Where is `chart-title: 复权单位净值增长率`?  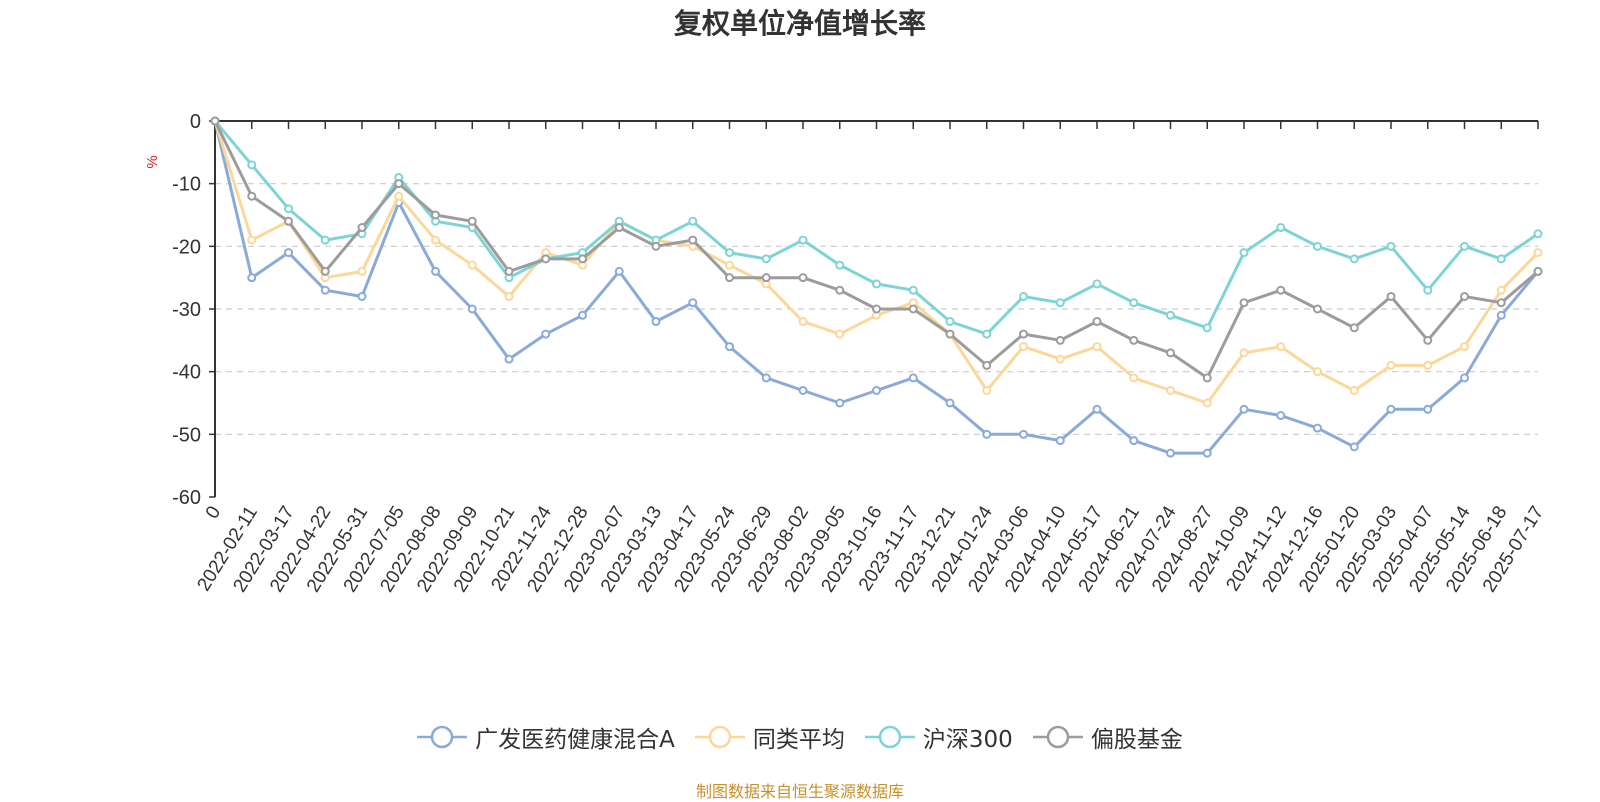 chart-title: 复权单位净值增长率 is located at coordinates (799, 23).